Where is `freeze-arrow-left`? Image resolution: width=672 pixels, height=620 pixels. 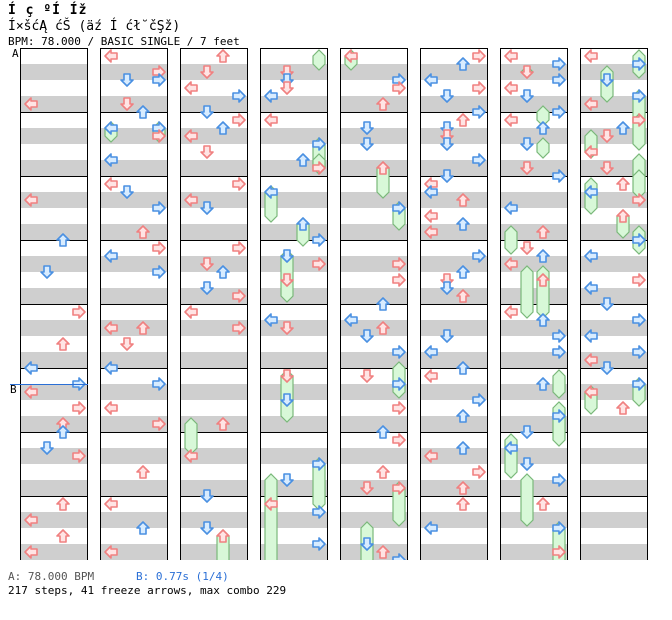
freeze-arrow-left is located at coordinates (271, 516).